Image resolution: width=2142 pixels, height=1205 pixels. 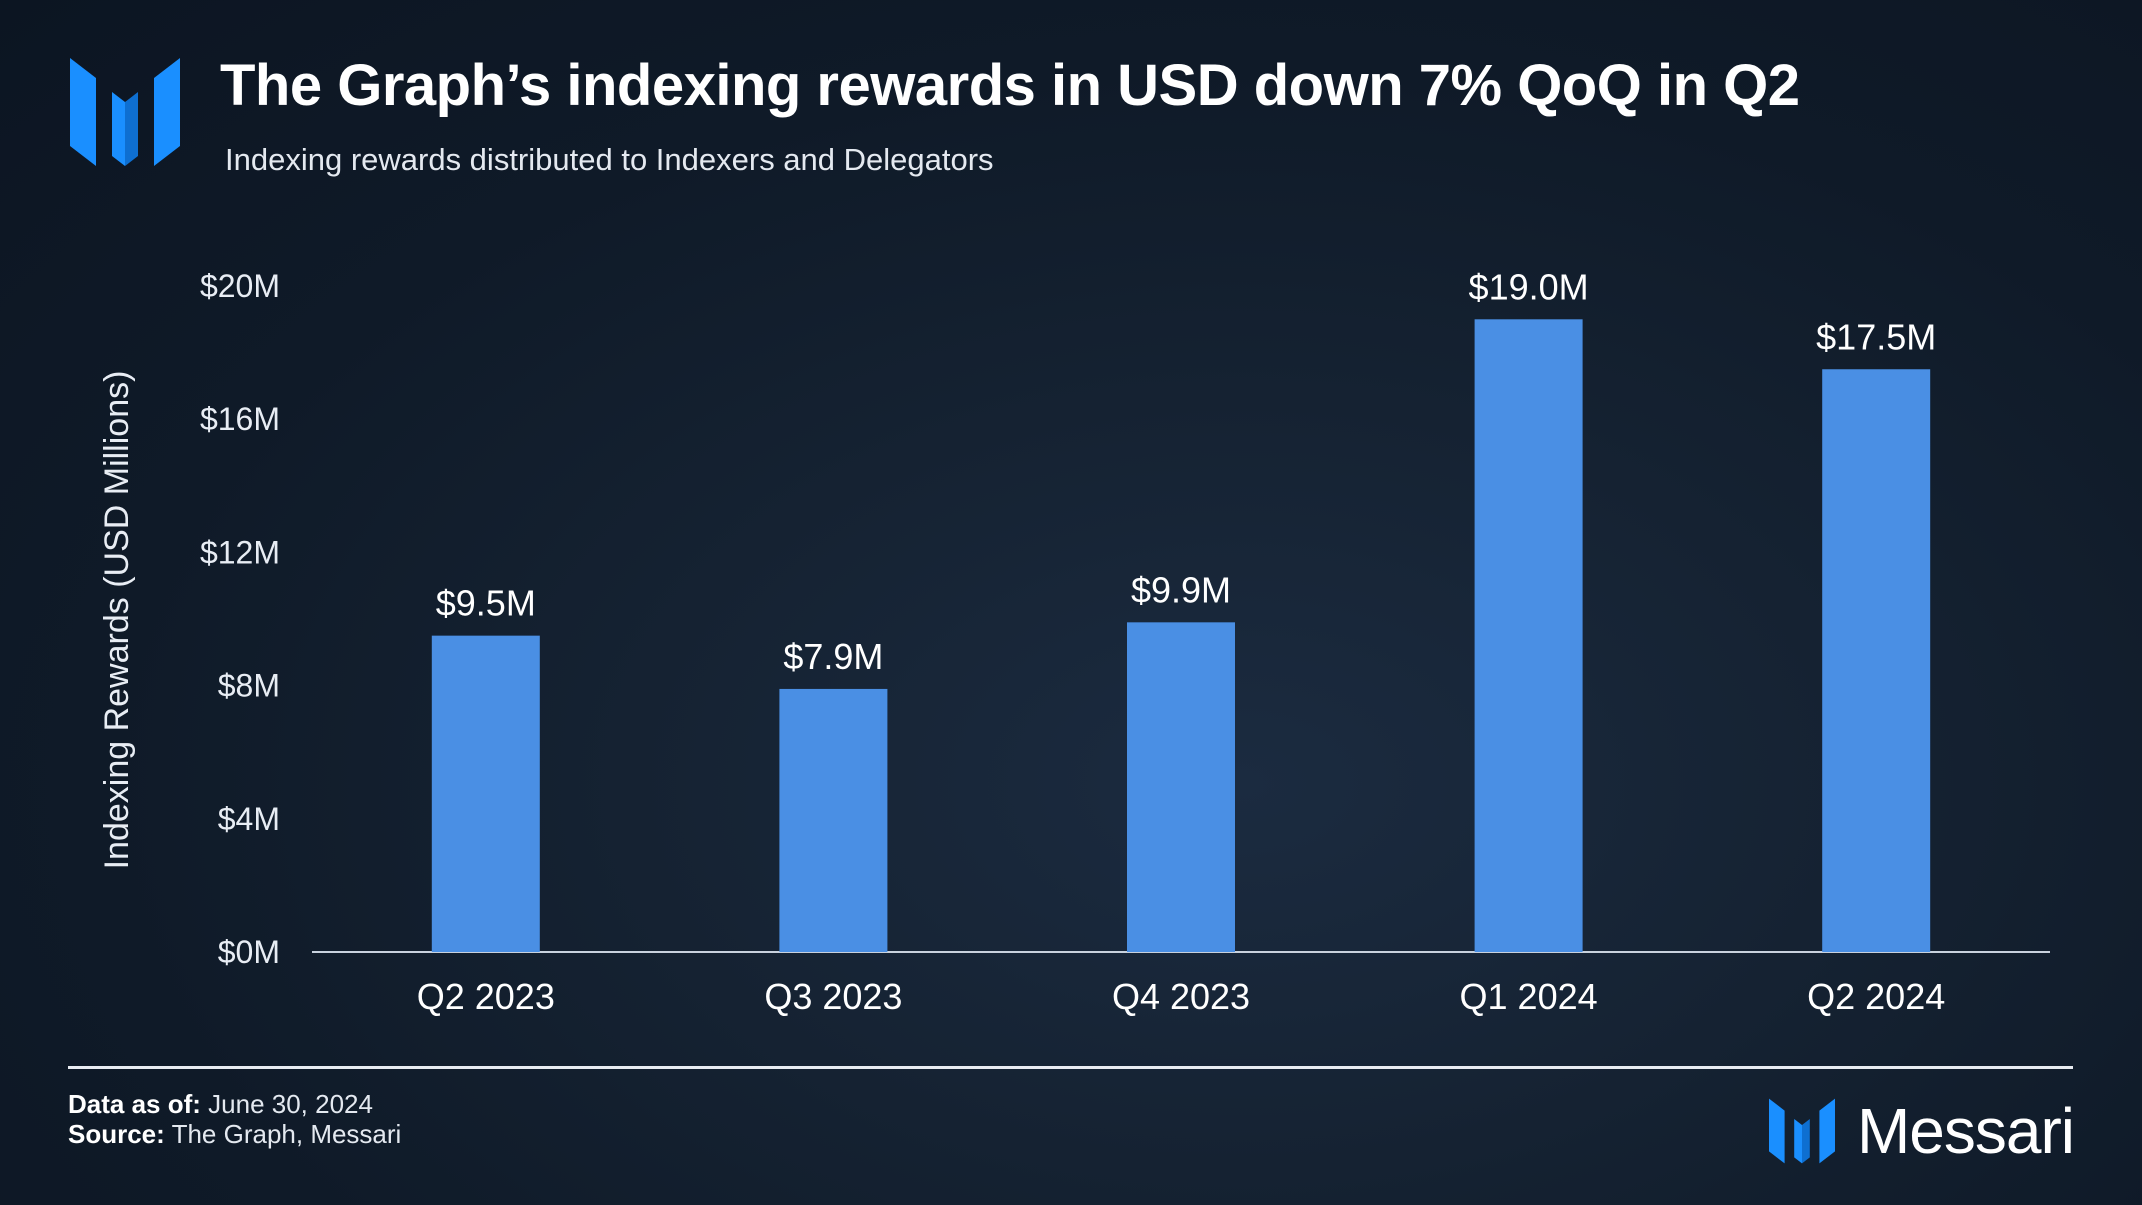 I want to click on data-label: $19.0M, so click(x=1529, y=286).